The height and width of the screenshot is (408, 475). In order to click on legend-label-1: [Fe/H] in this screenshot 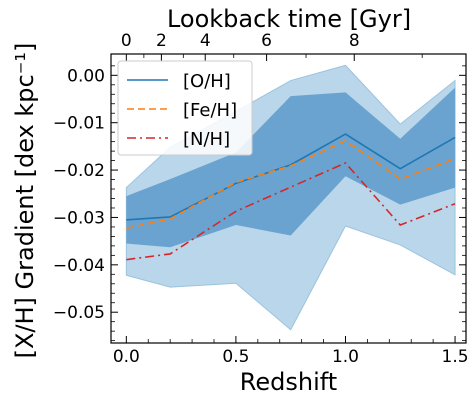, I will do `click(210, 110)`.